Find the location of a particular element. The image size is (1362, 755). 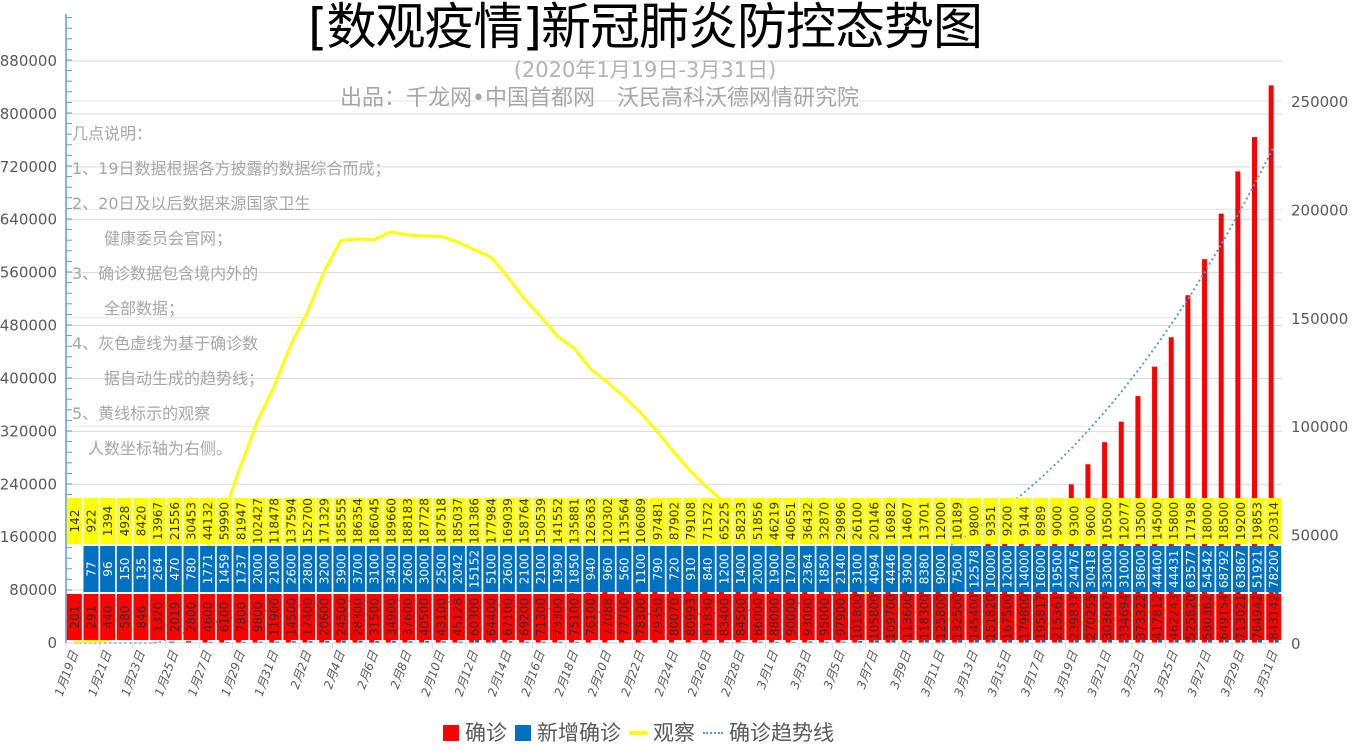

data-label: 83400 is located at coordinates (724, 617).